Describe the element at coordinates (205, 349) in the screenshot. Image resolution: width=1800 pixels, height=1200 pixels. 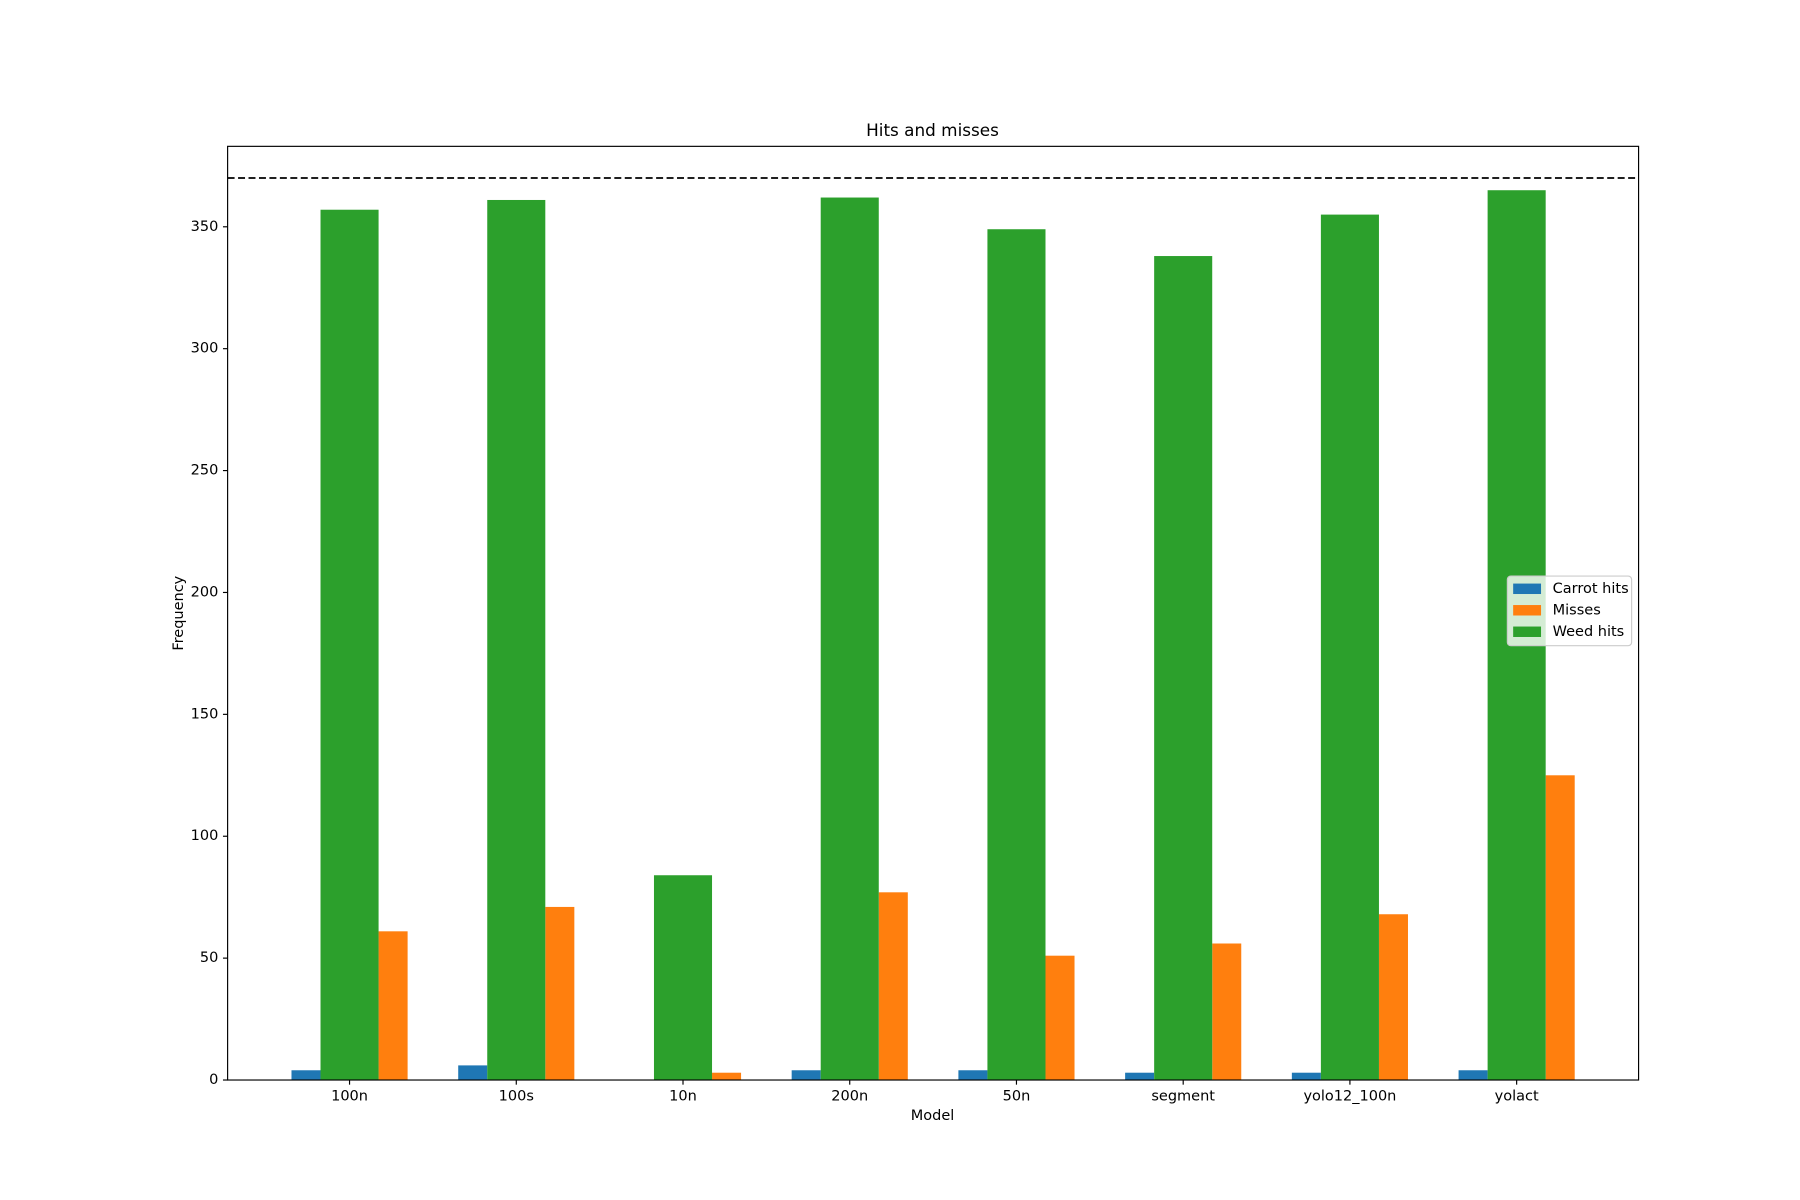
I see `y-tick-label: 300` at that location.